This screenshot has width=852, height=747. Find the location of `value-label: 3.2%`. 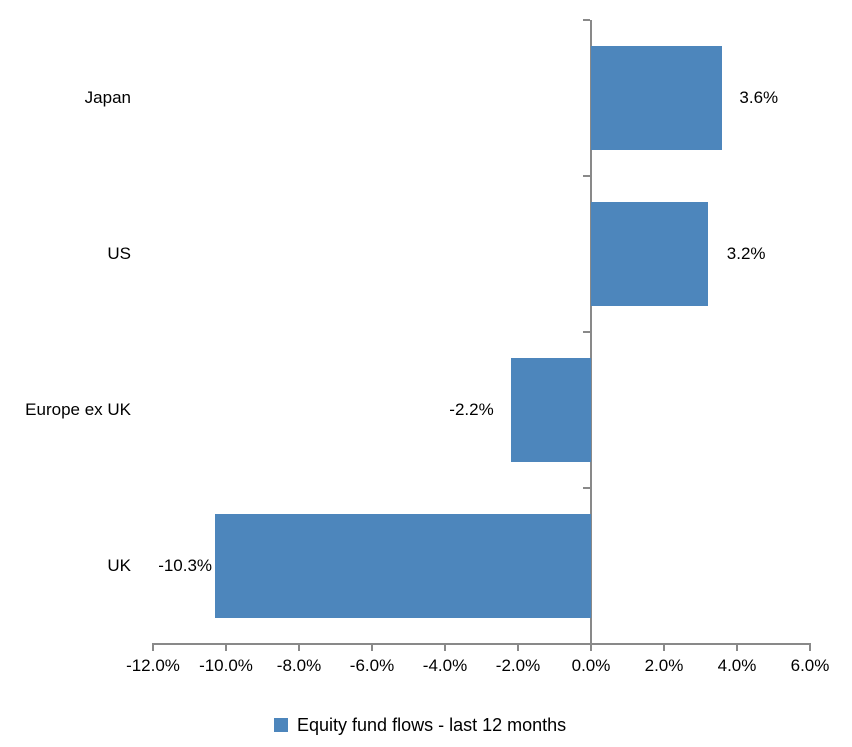

value-label: 3.2% is located at coordinates (746, 253).